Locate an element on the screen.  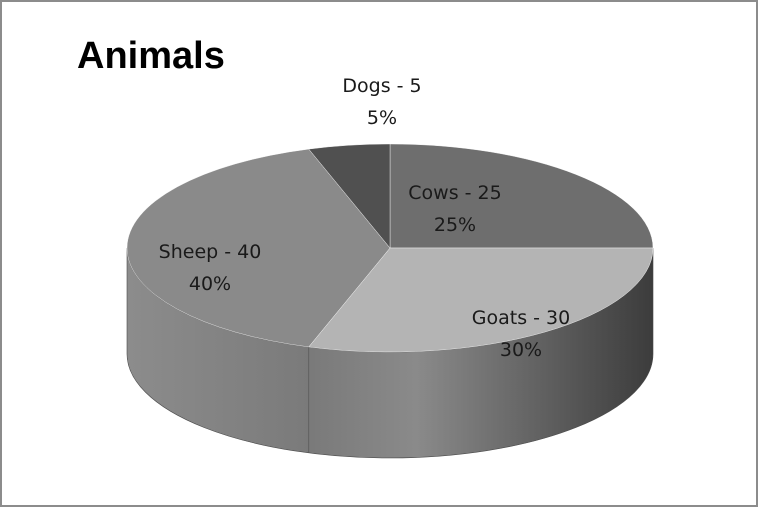
percent-label-goats: 30% is located at coordinates (521, 350).